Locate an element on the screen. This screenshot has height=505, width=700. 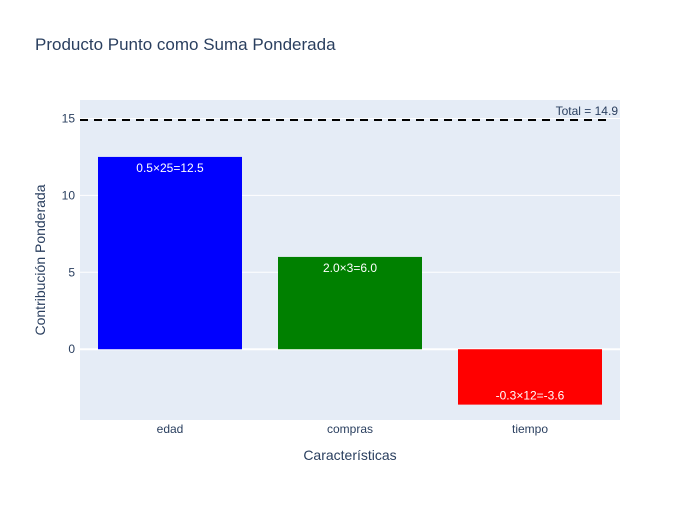
x-tick-label: compras is located at coordinates (350, 429).